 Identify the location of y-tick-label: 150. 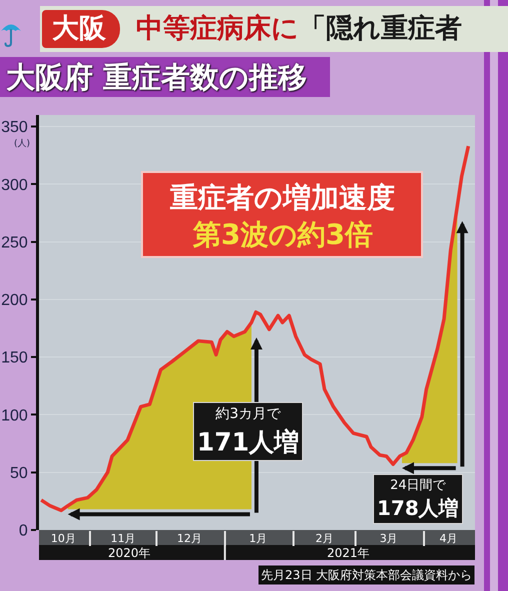
(14, 358).